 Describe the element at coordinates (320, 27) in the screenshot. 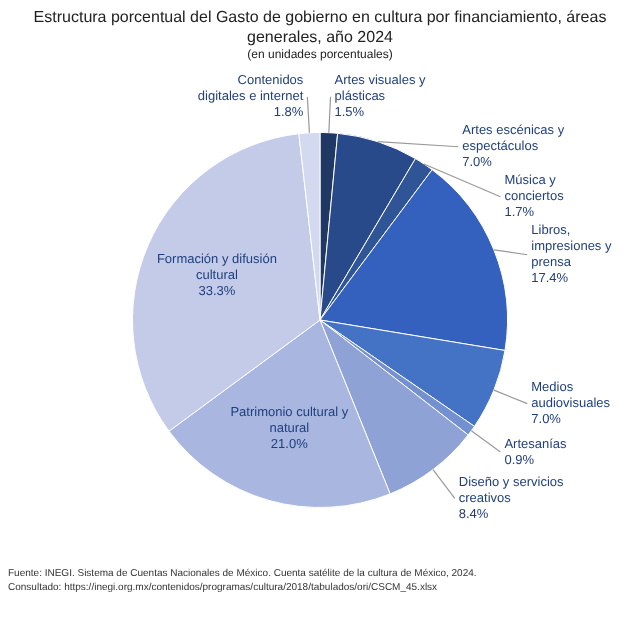

I see `chart-title: Estructura porcentual del Gasto de gobierno en cultura por financiamiento, áreas generales, año 2024` at that location.